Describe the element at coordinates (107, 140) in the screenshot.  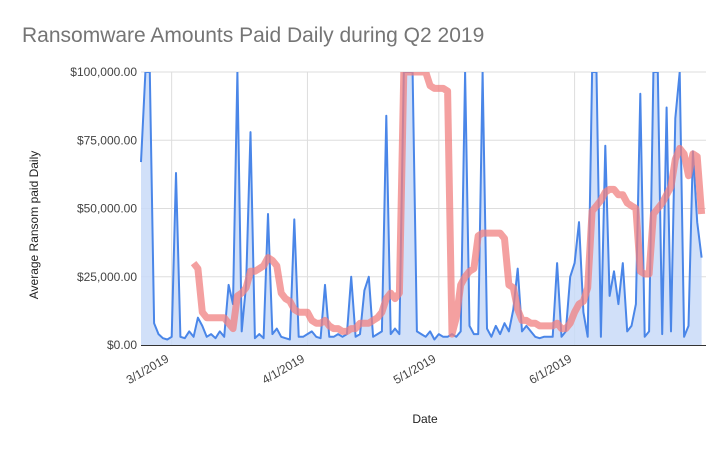
I see `y-tick-label: $75,000.00` at that location.